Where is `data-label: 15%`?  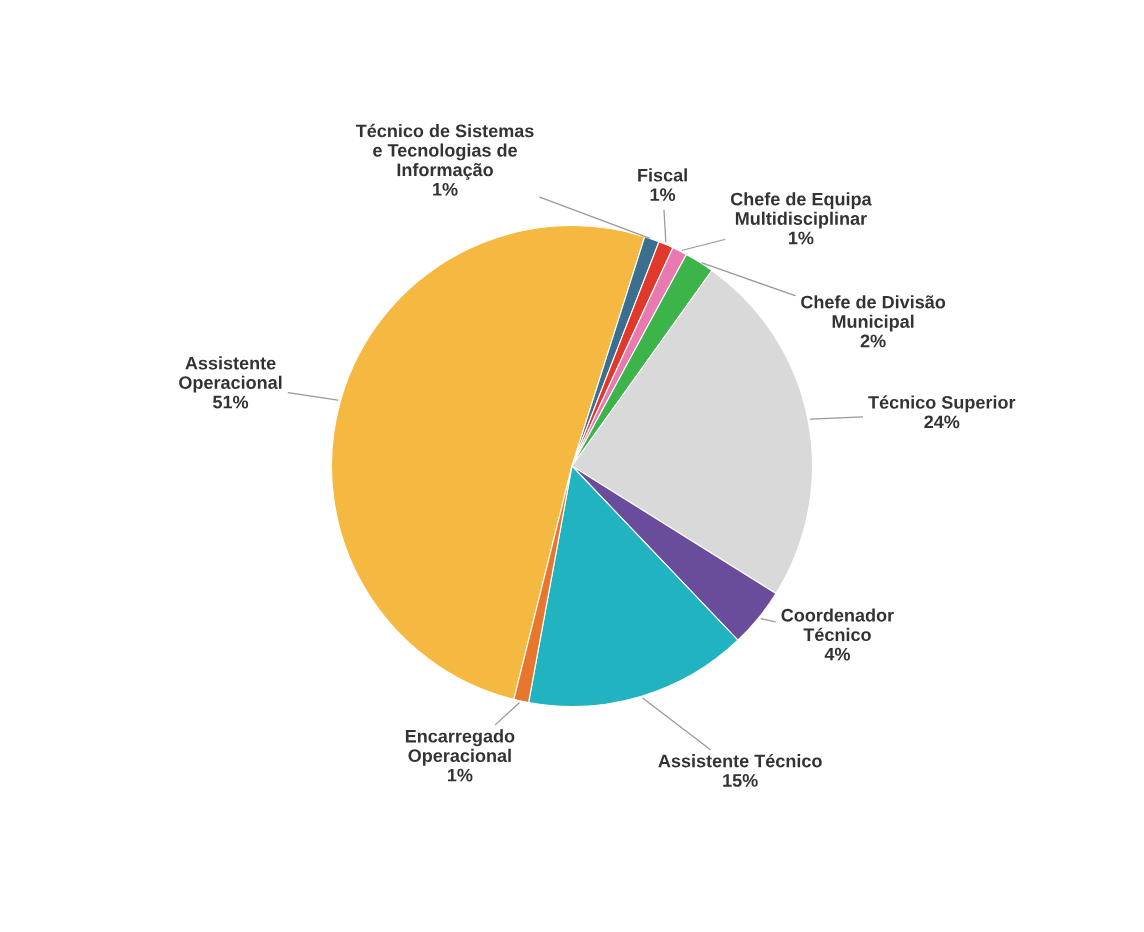 data-label: 15% is located at coordinates (740, 780).